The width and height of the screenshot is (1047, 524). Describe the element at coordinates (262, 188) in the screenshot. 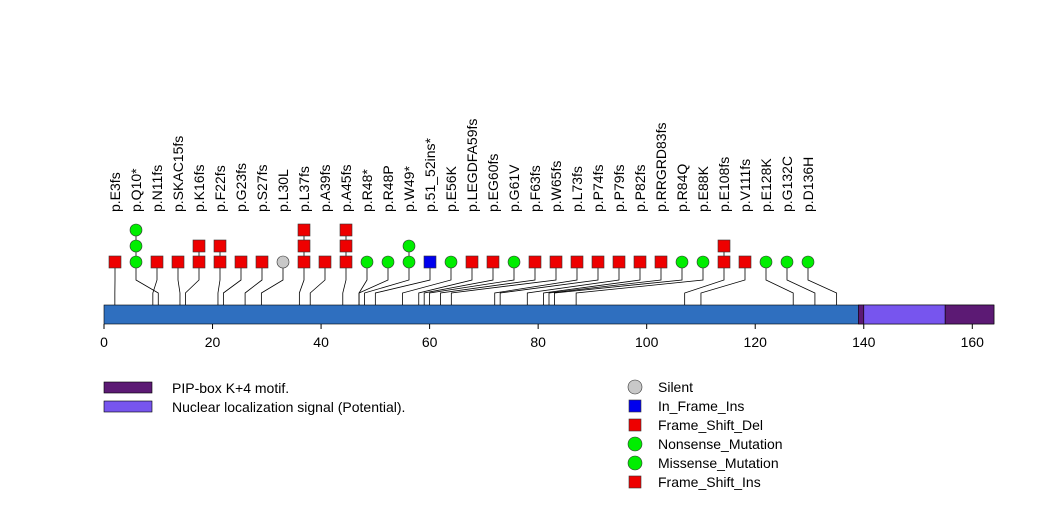

I see `mutation-label: p.S27fs` at that location.